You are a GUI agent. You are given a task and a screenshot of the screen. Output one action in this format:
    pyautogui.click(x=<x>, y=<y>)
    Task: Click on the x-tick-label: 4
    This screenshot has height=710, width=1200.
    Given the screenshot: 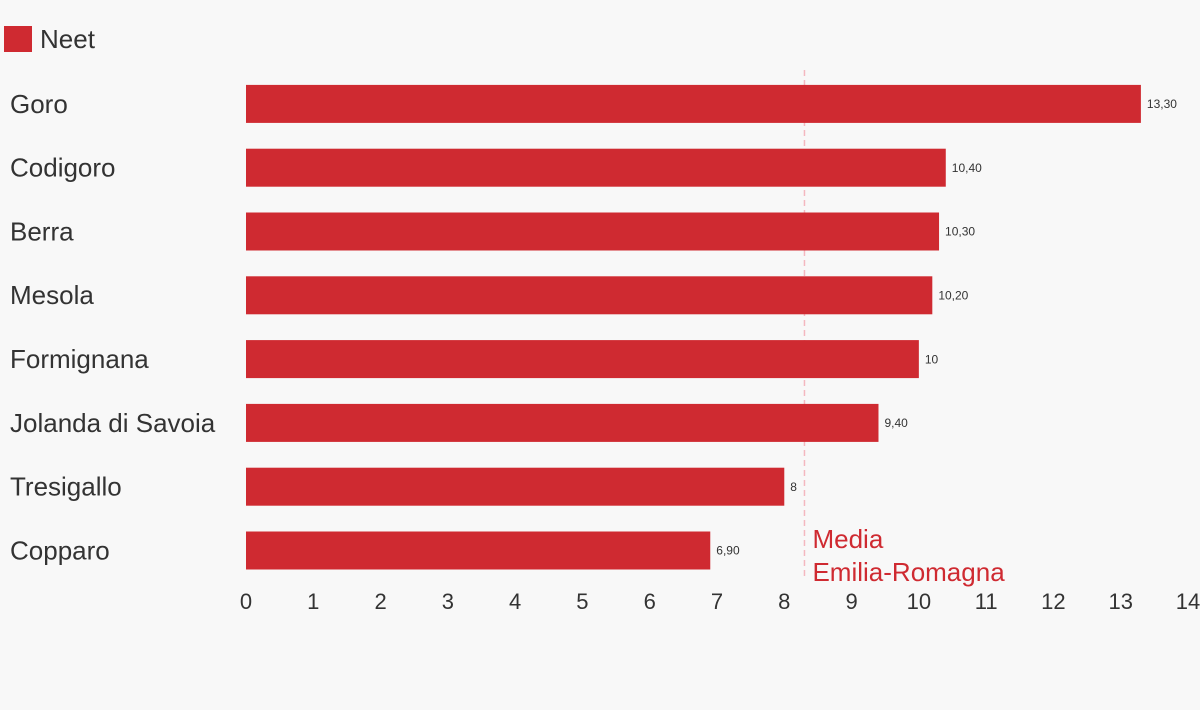 What is the action you would take?
    pyautogui.click(x=515, y=601)
    